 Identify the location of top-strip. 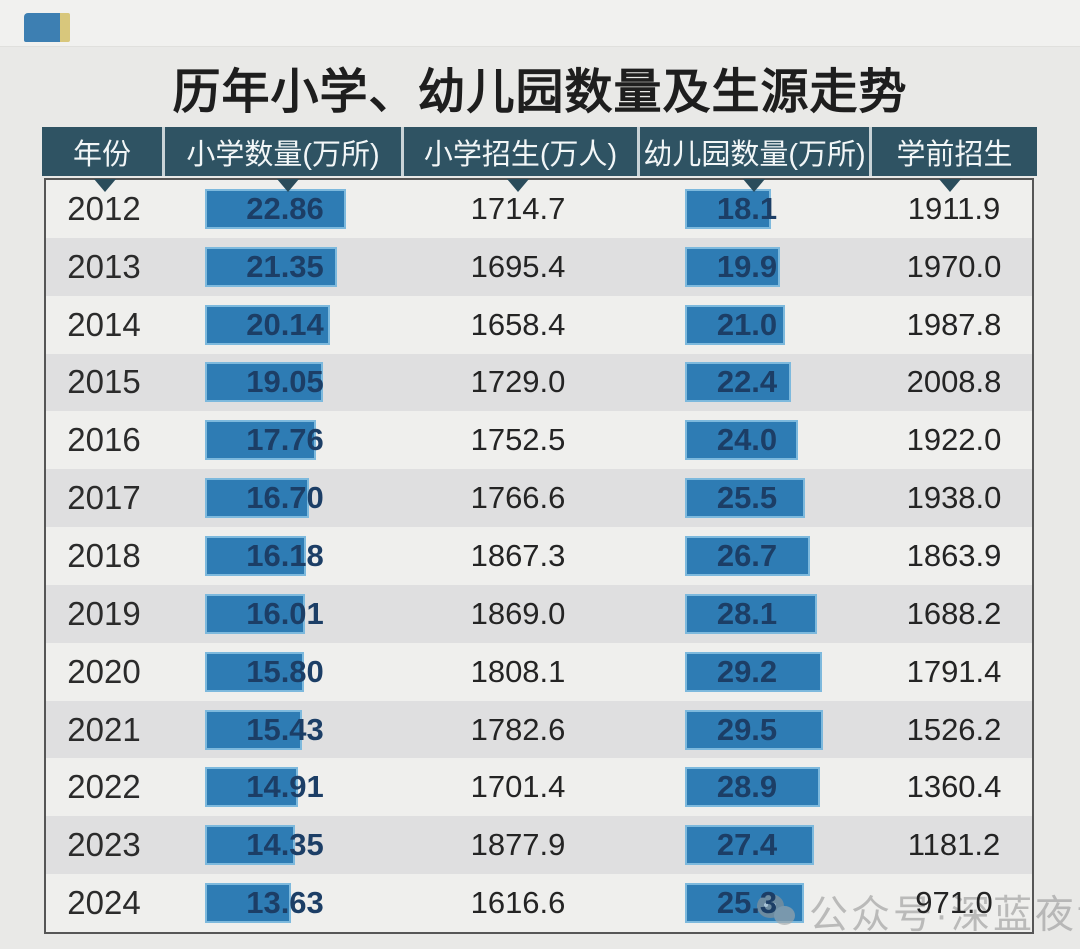
(540, 23).